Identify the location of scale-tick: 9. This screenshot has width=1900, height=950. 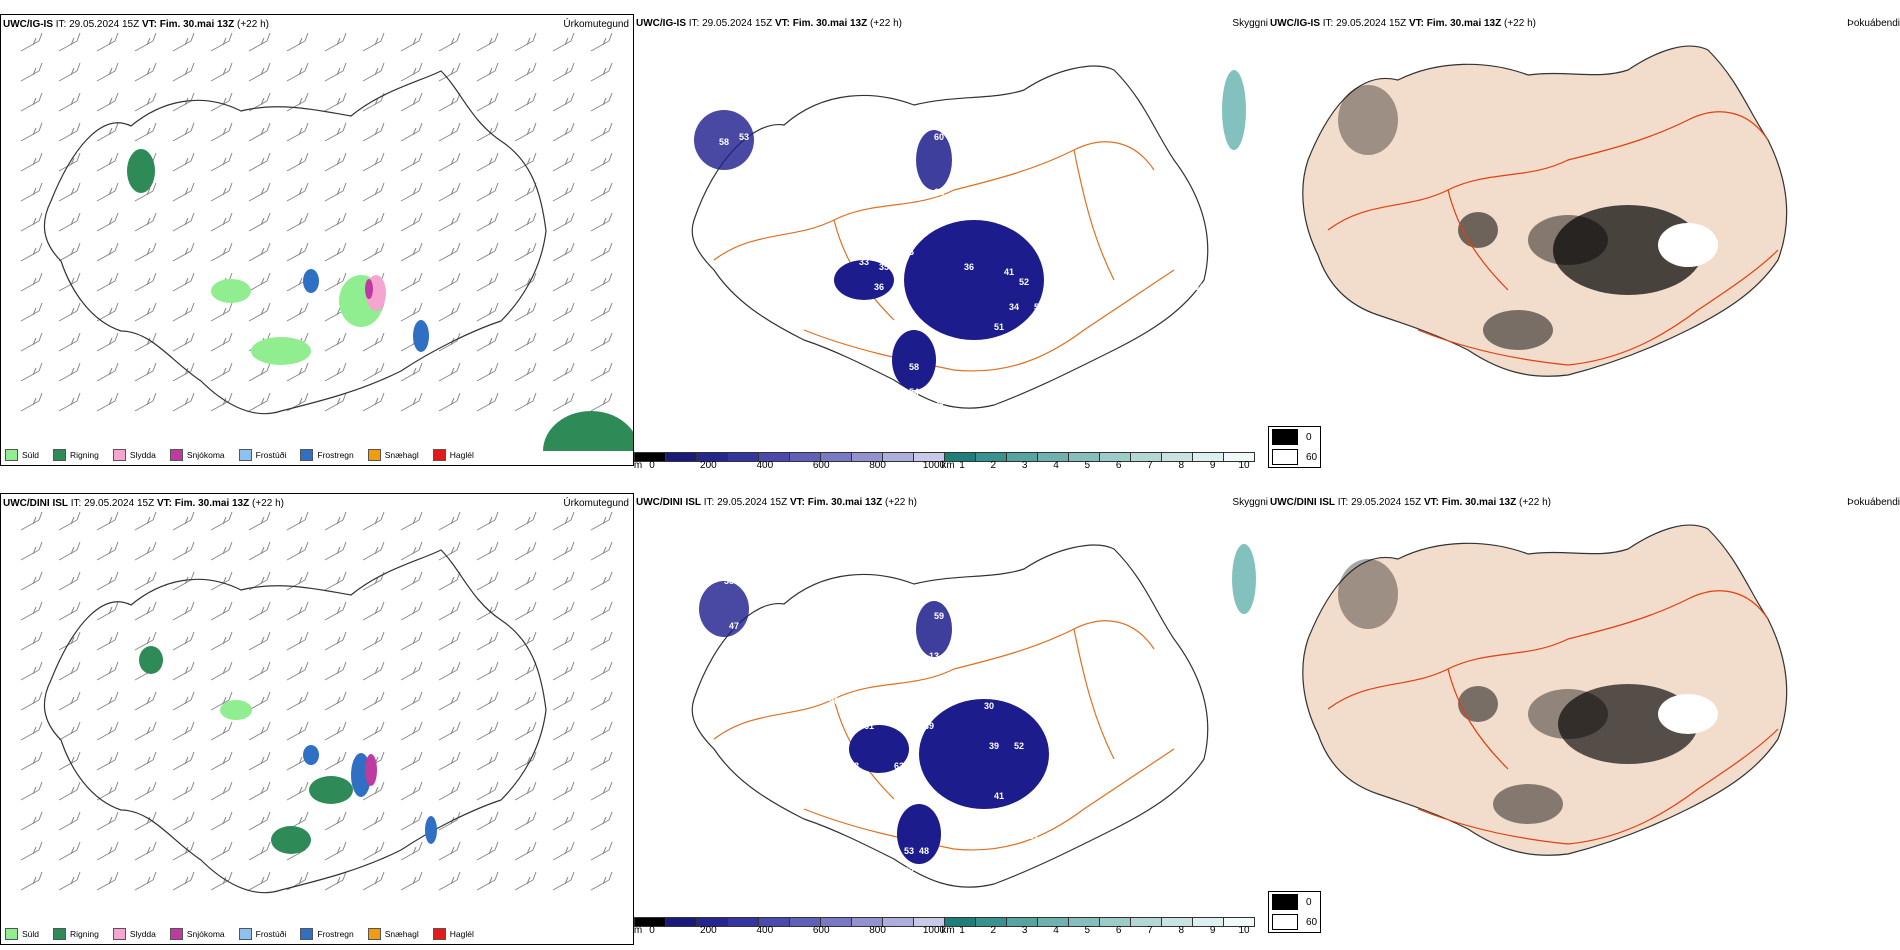
(1212, 930).